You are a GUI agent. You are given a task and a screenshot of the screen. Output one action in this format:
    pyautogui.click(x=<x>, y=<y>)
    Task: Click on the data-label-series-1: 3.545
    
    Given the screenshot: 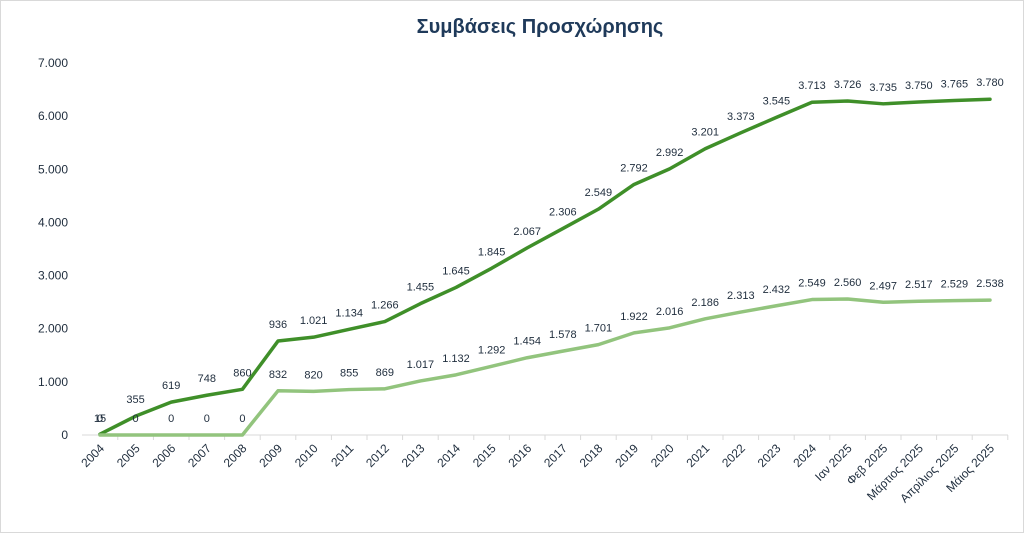 What is the action you would take?
    pyautogui.click(x=777, y=101)
    